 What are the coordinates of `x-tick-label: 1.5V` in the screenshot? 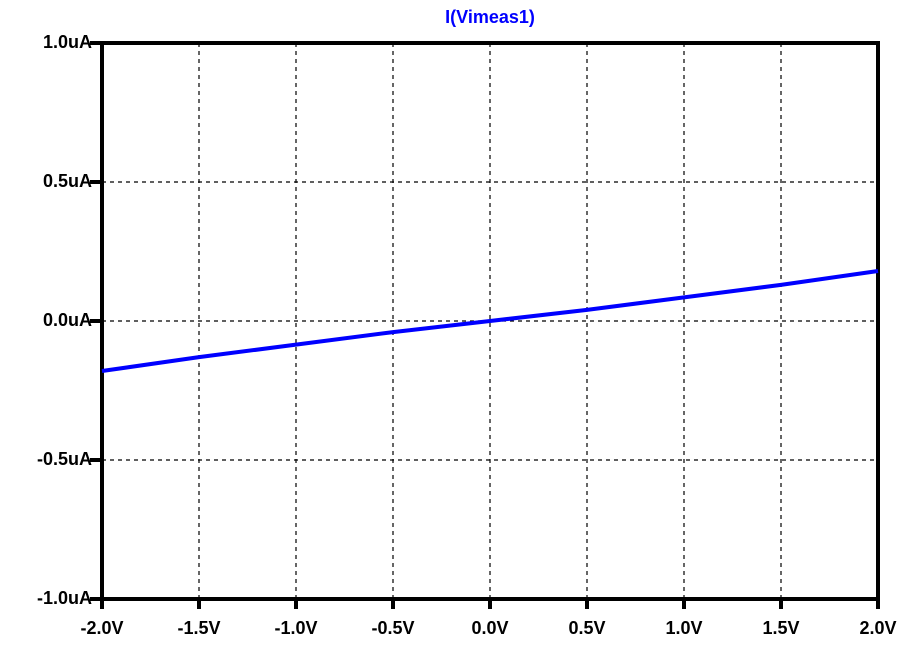 It's located at (780, 628).